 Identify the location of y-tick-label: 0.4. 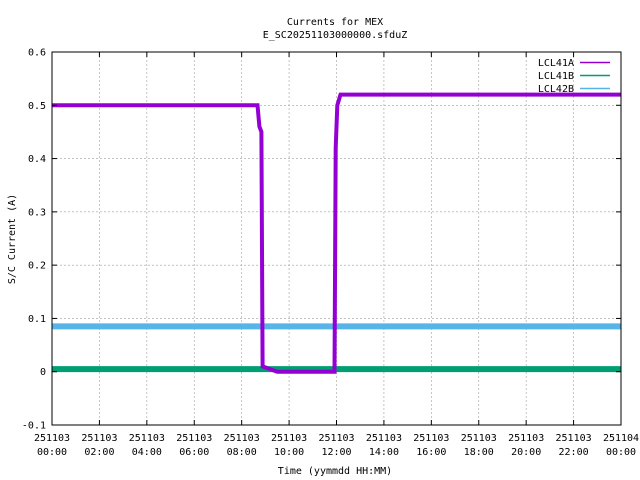
(37, 159).